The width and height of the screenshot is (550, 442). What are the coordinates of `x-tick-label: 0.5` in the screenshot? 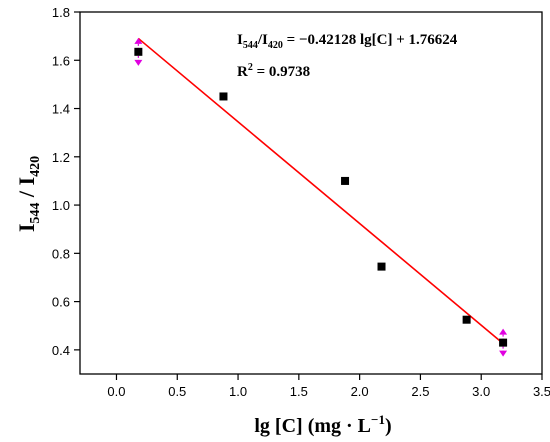 It's located at (177, 391).